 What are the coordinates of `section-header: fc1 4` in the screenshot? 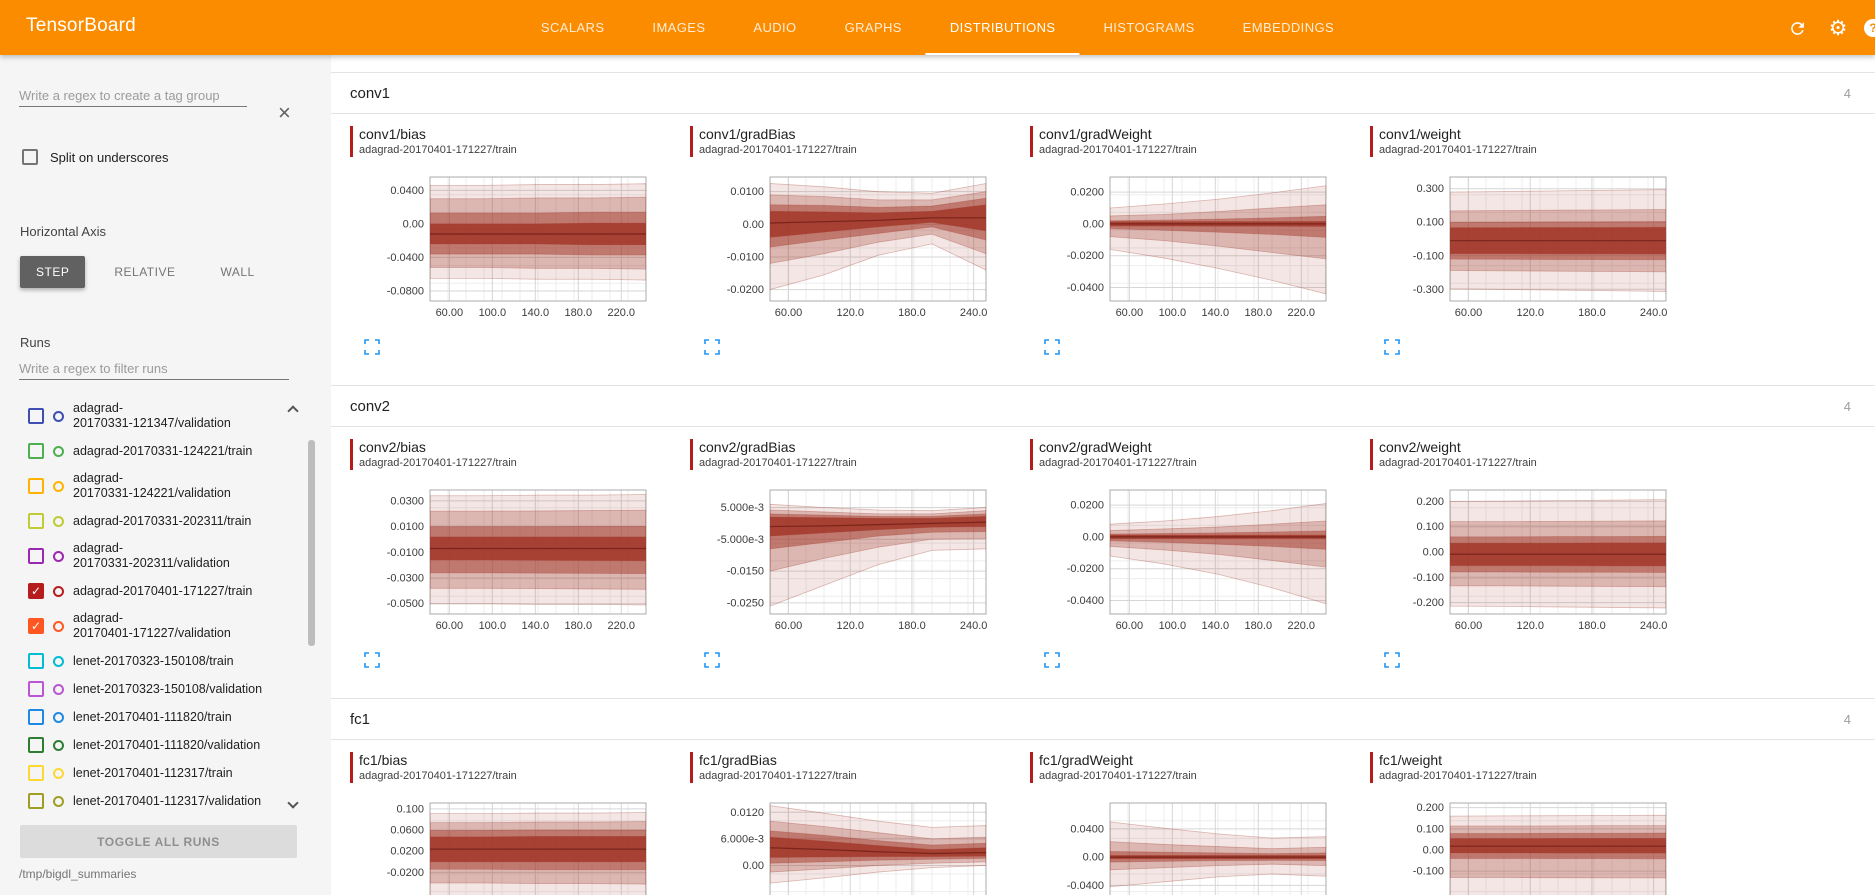 It's located at (1103, 719).